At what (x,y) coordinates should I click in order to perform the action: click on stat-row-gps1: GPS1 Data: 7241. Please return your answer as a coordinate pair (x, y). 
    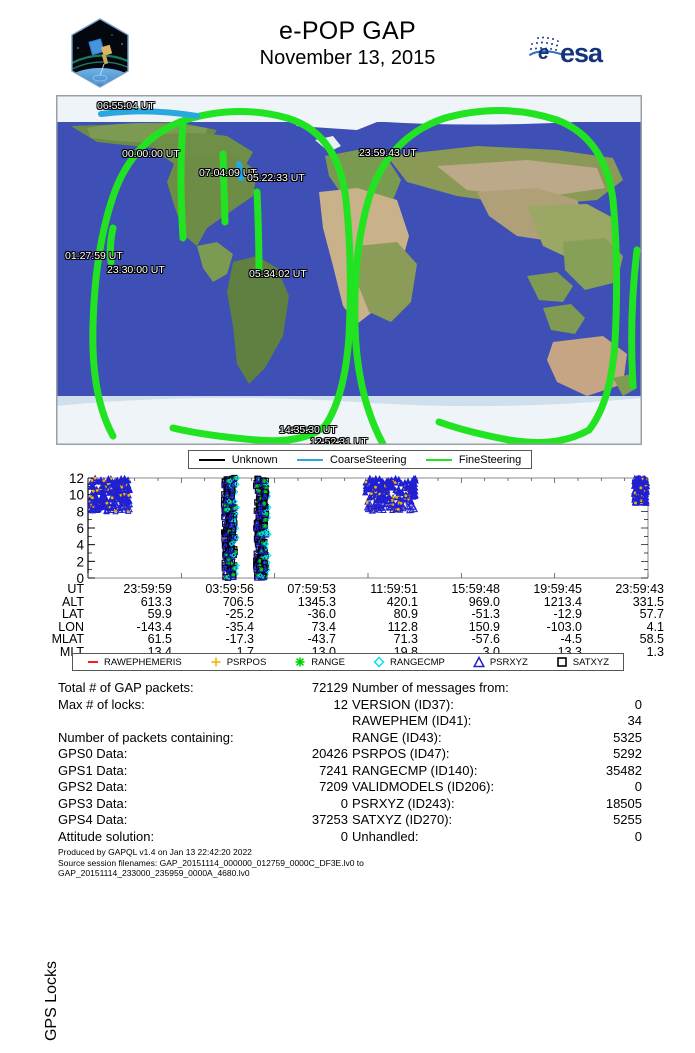
    Looking at the image, I should click on (203, 771).